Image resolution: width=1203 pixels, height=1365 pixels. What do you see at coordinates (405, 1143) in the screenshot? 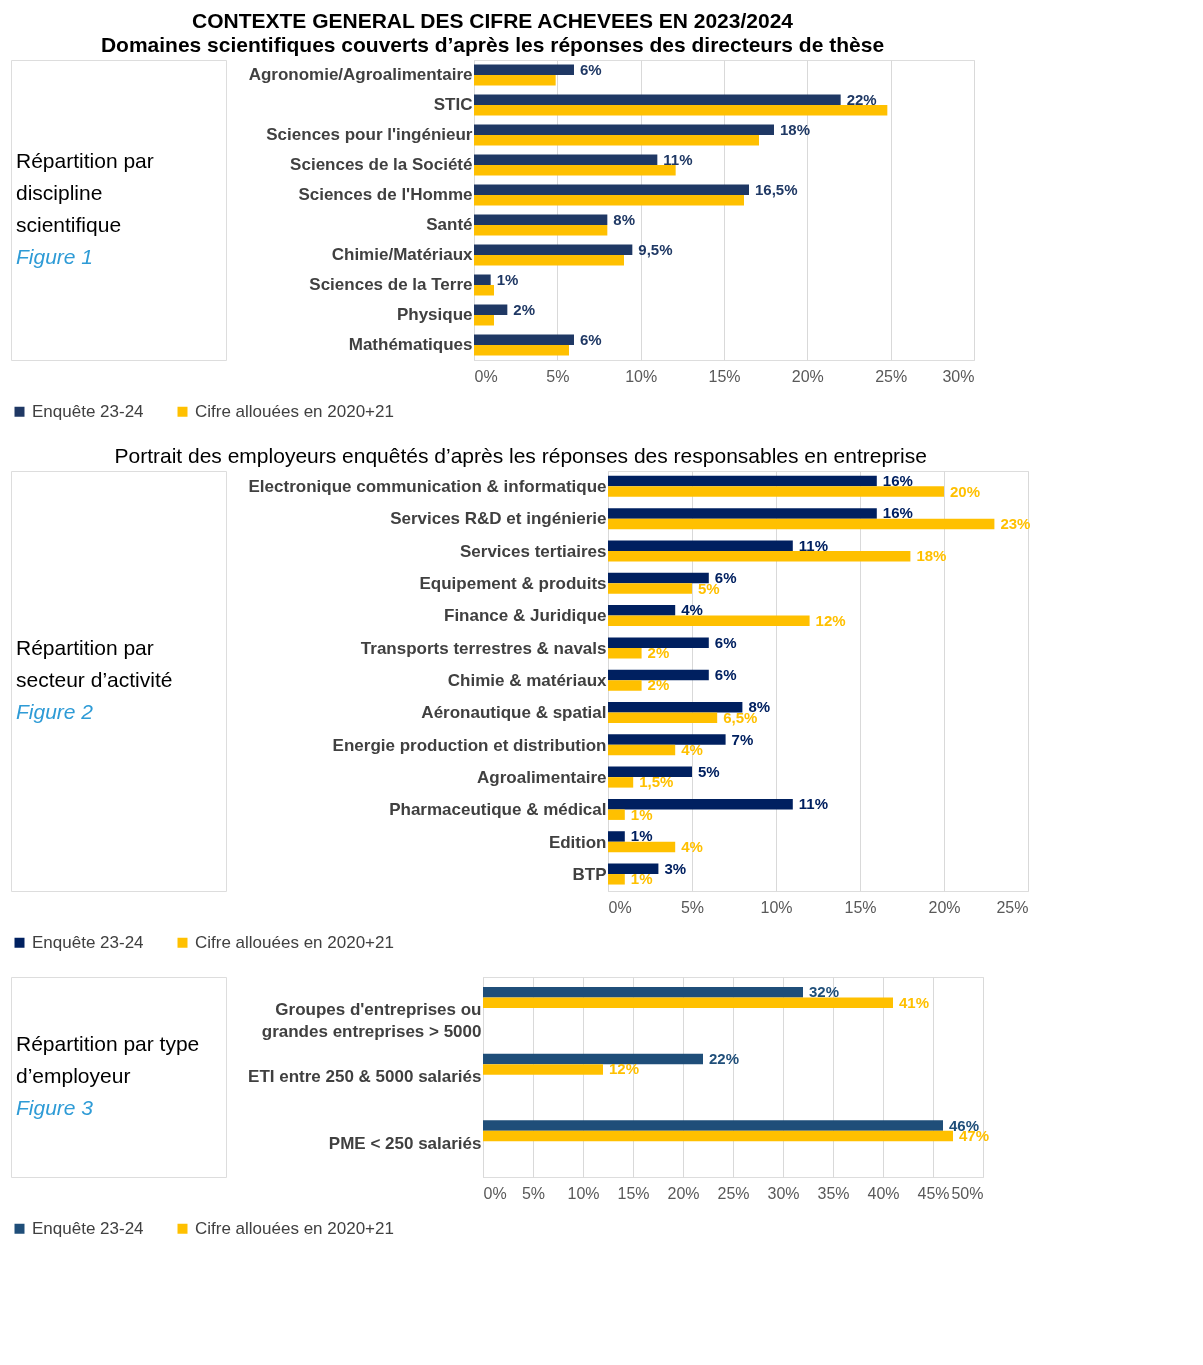
I see `y-tick-label: PME < 250 salariés` at bounding box center [405, 1143].